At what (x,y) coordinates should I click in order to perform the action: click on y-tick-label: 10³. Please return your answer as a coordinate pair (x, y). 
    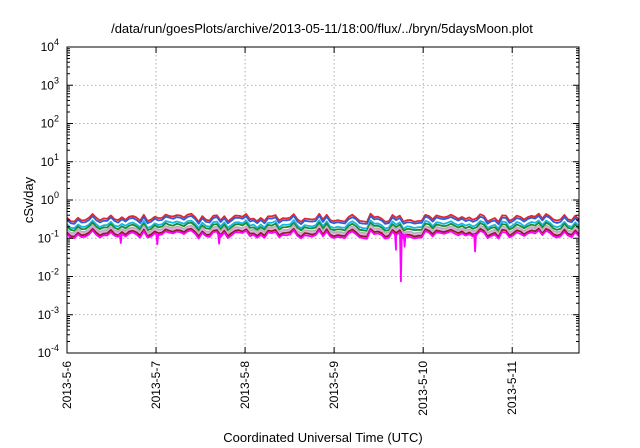
    Looking at the image, I should click on (50, 83).